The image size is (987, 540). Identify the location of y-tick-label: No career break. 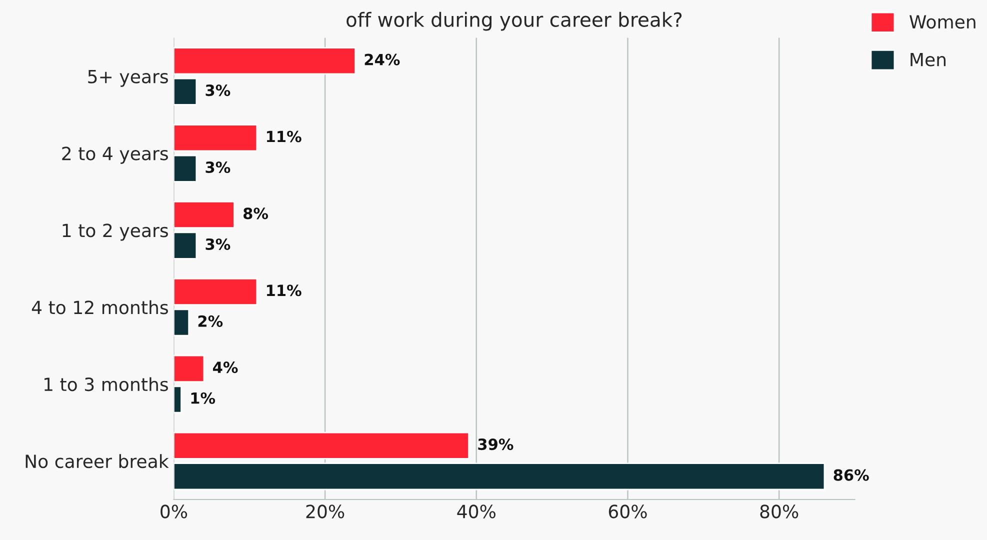
(97, 461).